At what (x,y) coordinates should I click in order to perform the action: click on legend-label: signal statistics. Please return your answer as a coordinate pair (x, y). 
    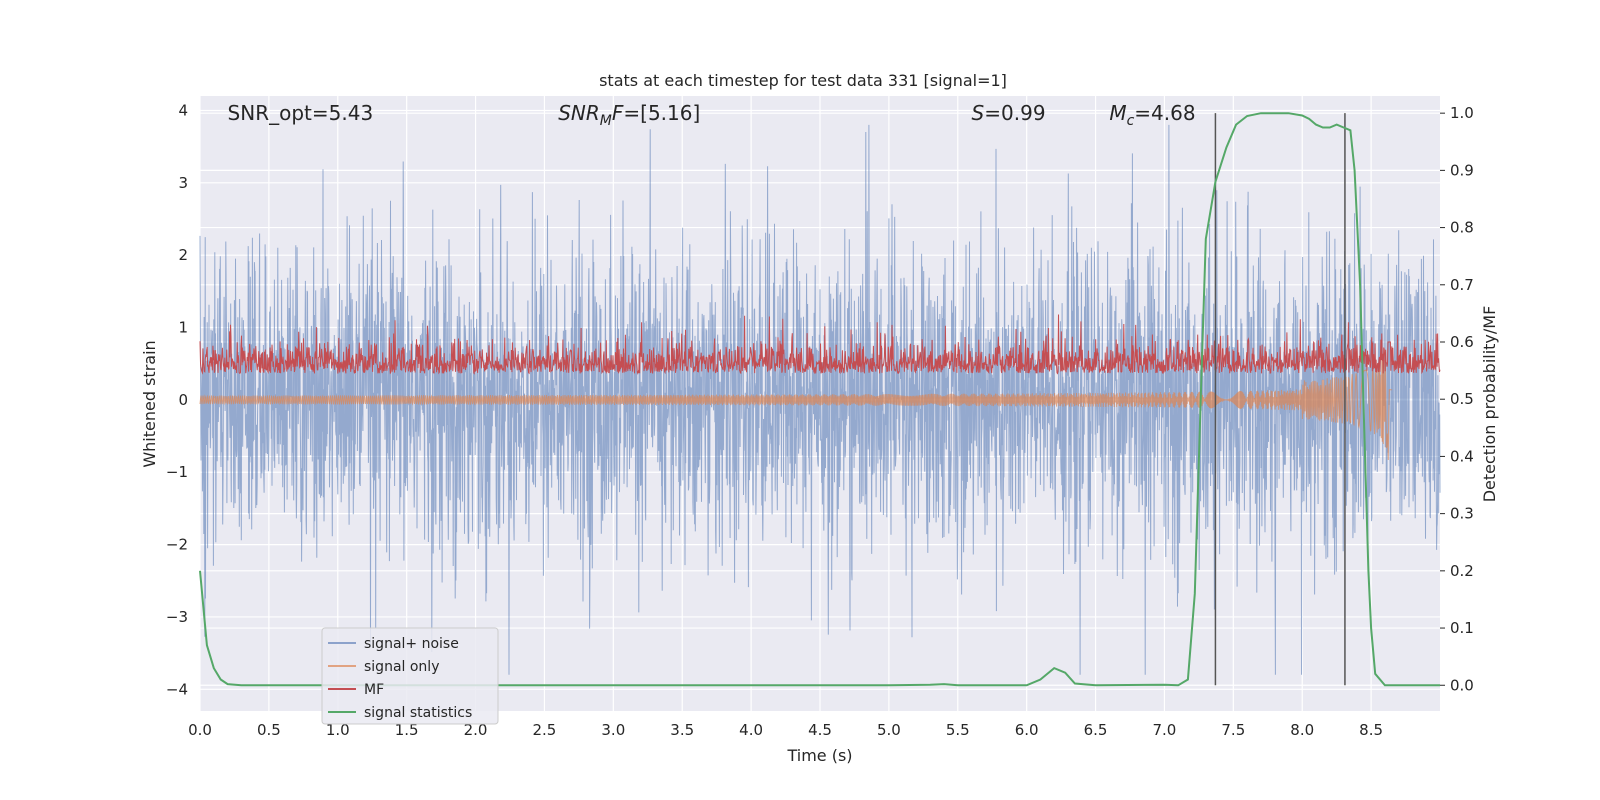
    Looking at the image, I should click on (418, 713).